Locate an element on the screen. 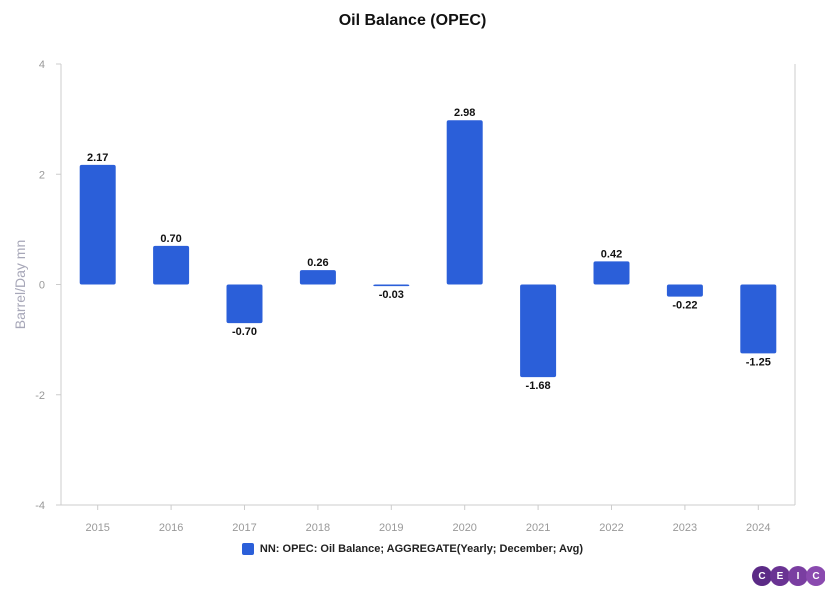 This screenshot has height=596, width=825. data-label: -1.25 is located at coordinates (758, 362).